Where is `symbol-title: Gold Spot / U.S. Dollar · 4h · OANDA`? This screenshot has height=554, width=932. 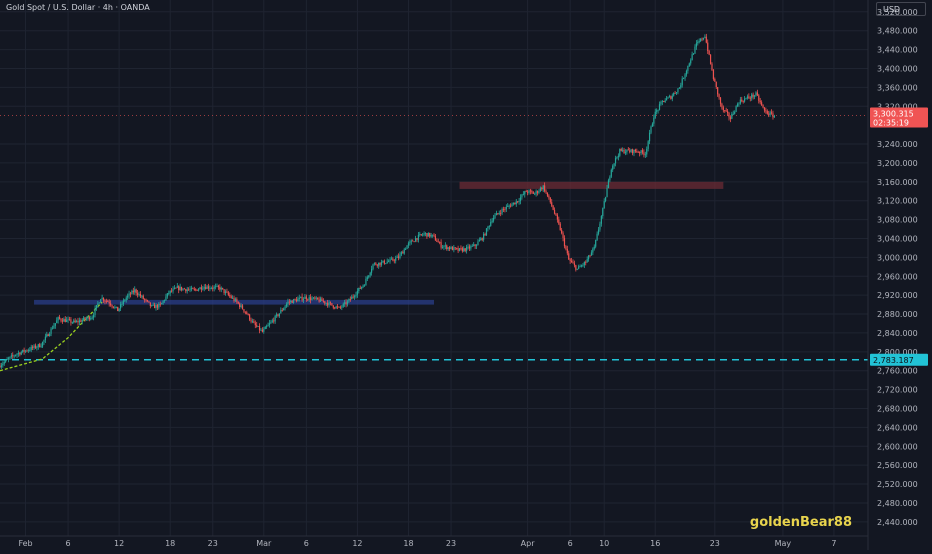
symbol-title: Gold Spot / U.S. Dollar · 4h · OANDA is located at coordinates (78, 7).